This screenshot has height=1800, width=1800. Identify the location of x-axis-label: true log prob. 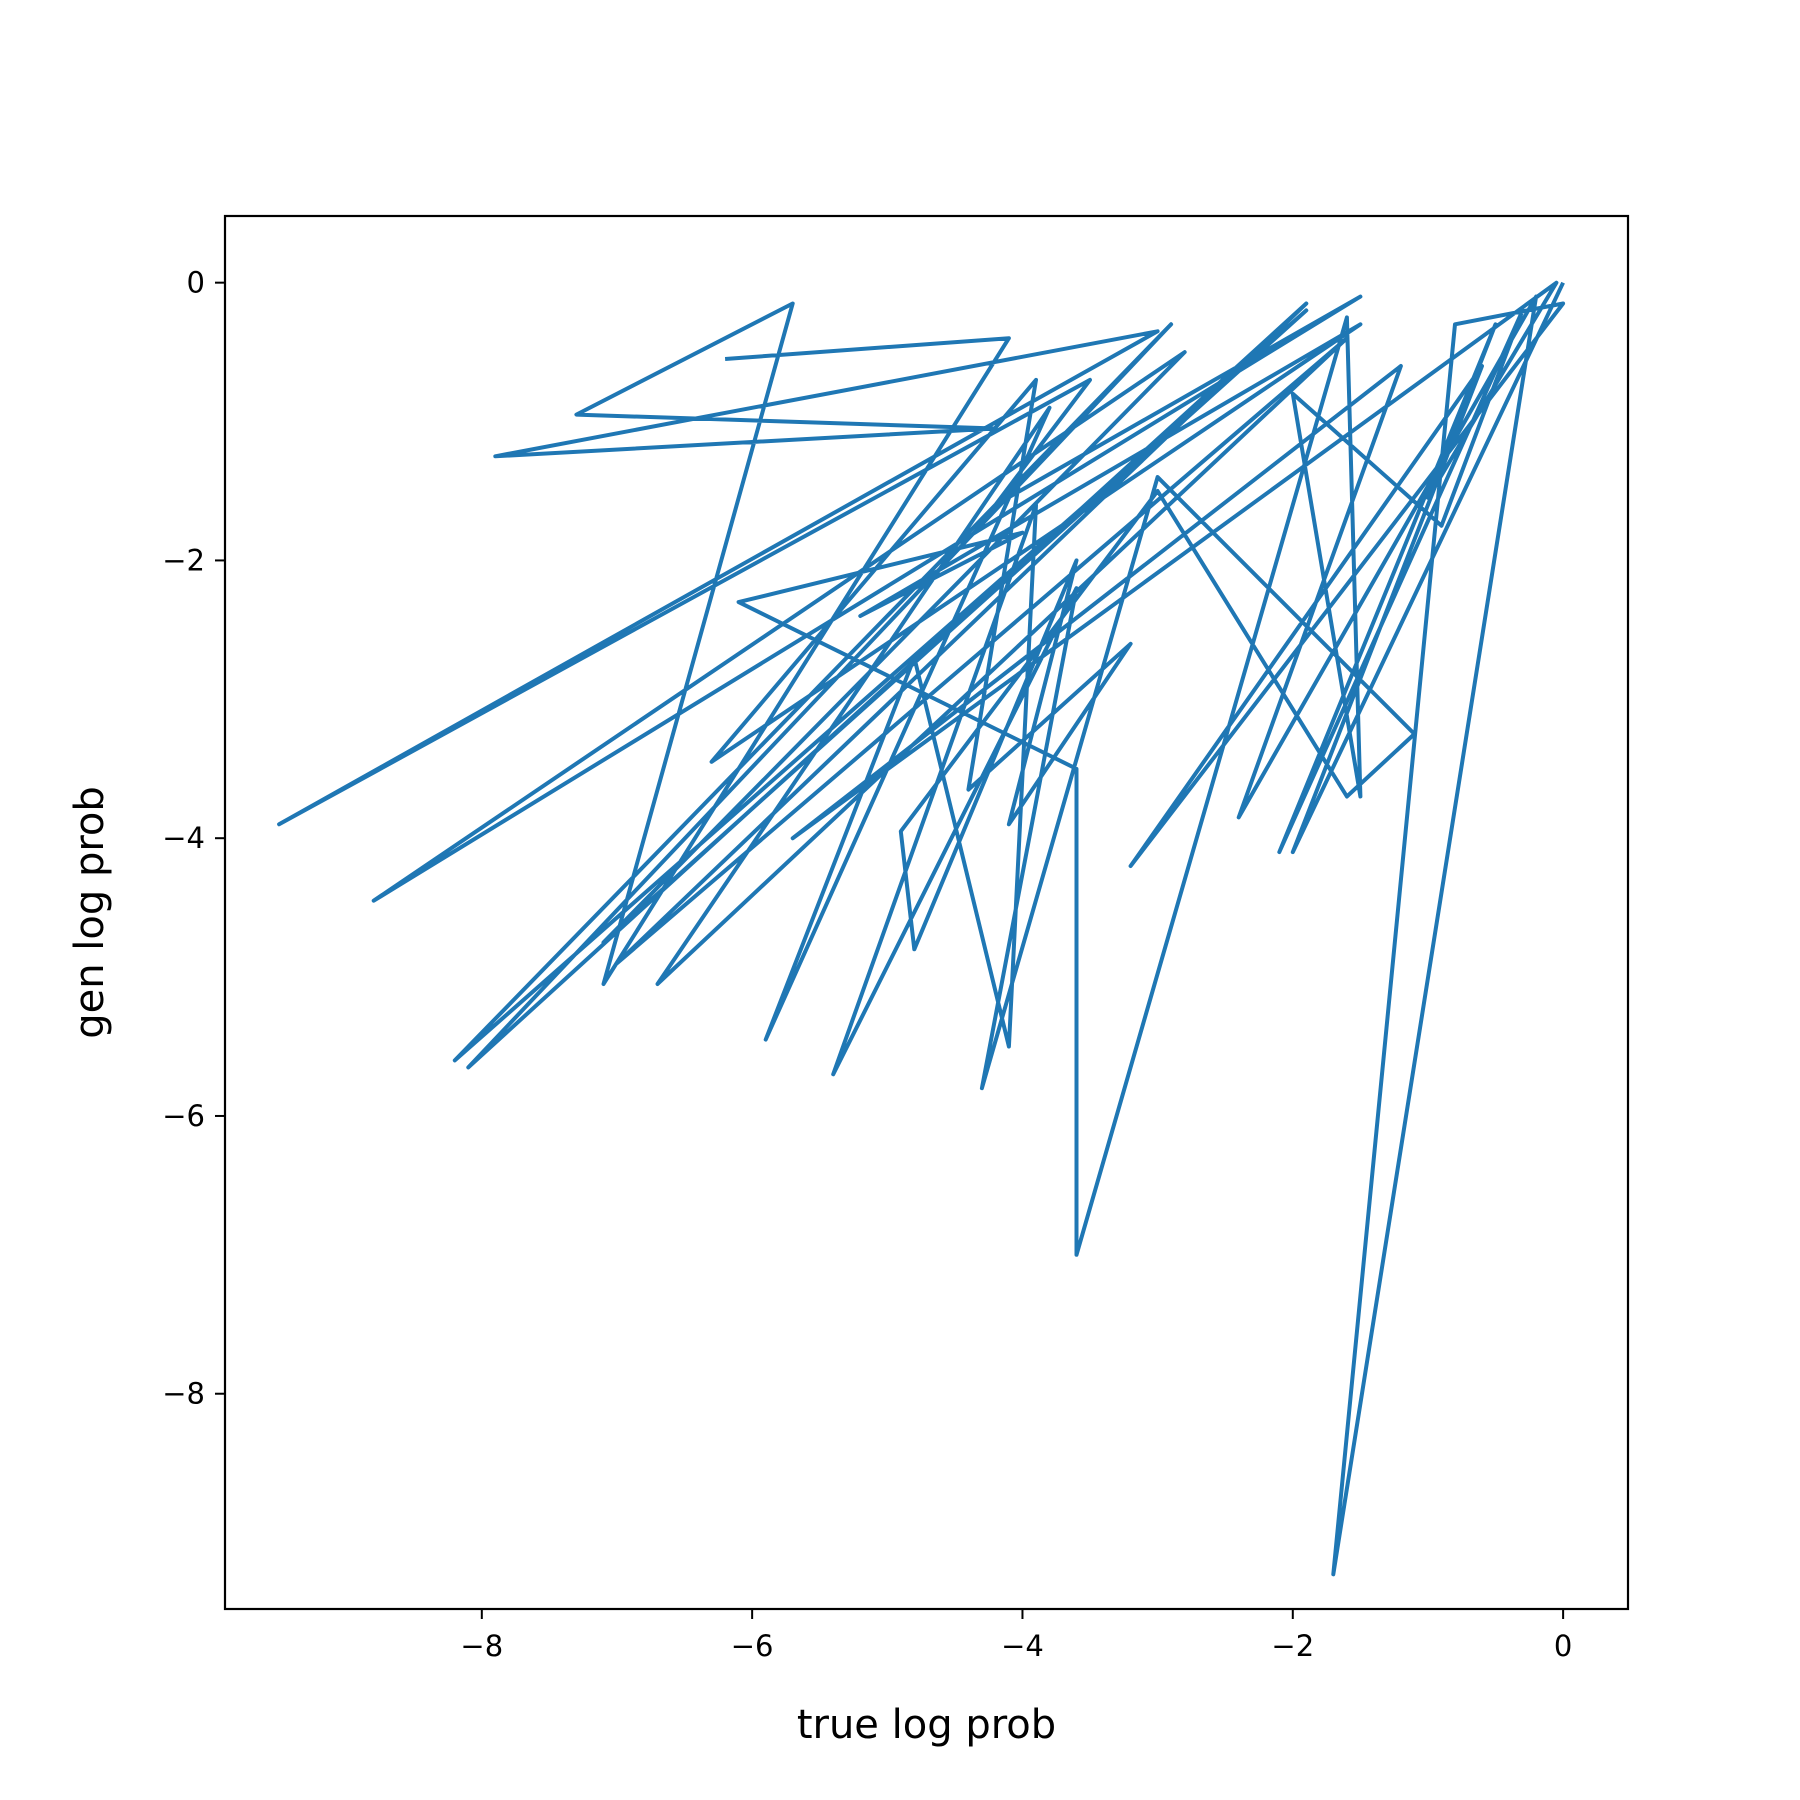
(926, 1725).